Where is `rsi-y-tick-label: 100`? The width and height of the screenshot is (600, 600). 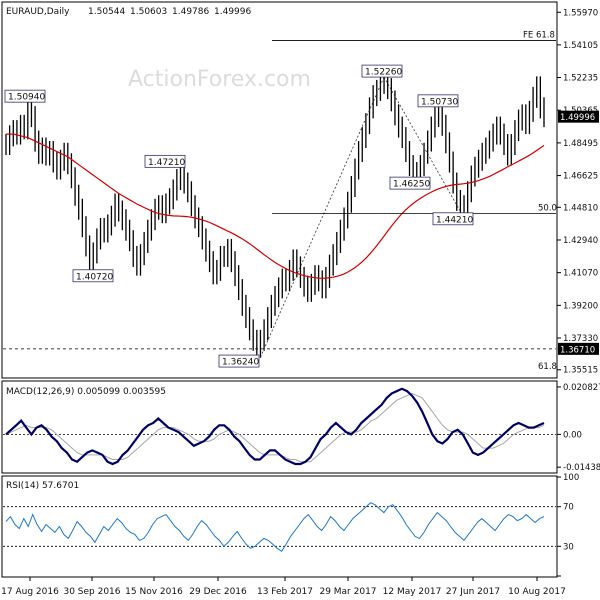 rsi-y-tick-label: 100 is located at coordinates (571, 478).